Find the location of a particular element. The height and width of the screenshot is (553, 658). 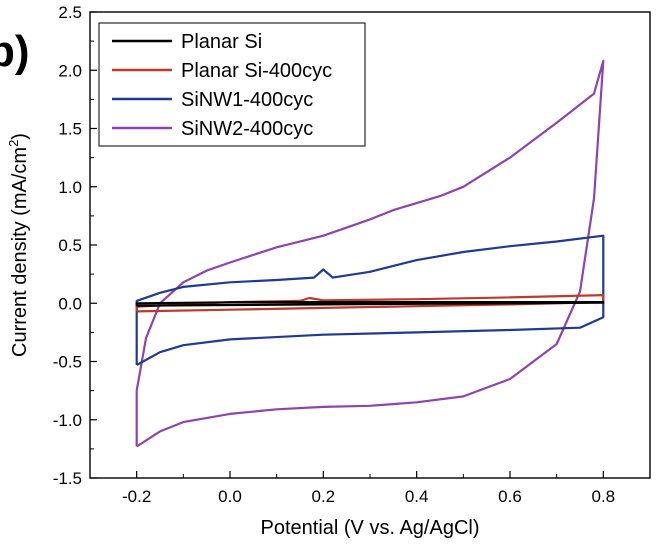

y-tick-label: -0.5 is located at coordinates (67, 362).